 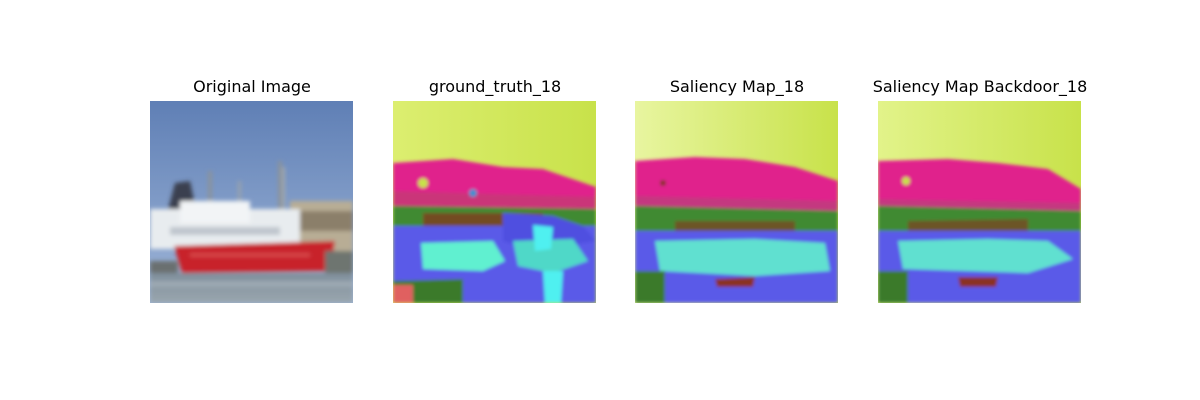 I want to click on panel-title: Original Image, so click(x=252, y=86).